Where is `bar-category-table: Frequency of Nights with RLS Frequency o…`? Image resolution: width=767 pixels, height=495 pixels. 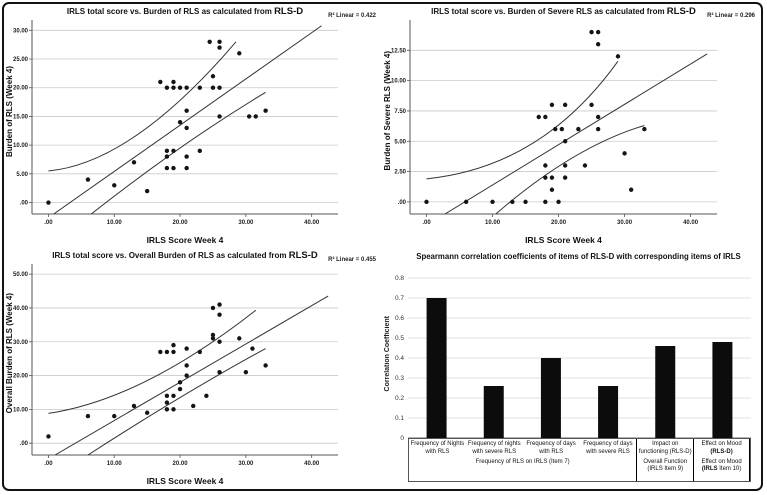 bar-category-table: Frequency of Nights with RLS Frequency o… is located at coordinates (579, 460).